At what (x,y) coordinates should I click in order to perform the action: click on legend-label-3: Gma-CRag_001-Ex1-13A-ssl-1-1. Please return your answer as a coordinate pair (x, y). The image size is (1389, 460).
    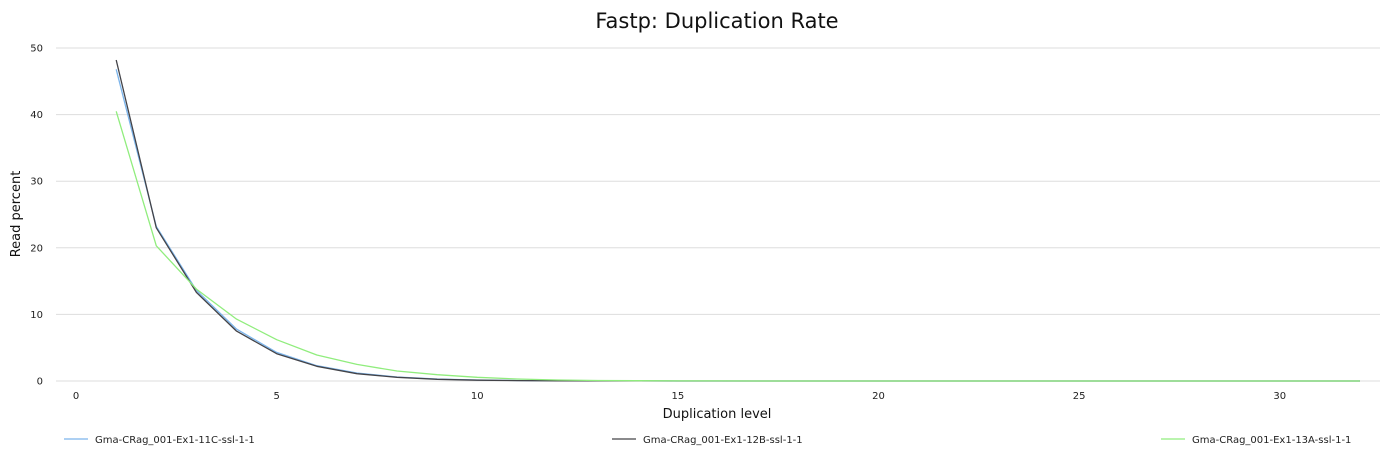
    Looking at the image, I should click on (1271, 440).